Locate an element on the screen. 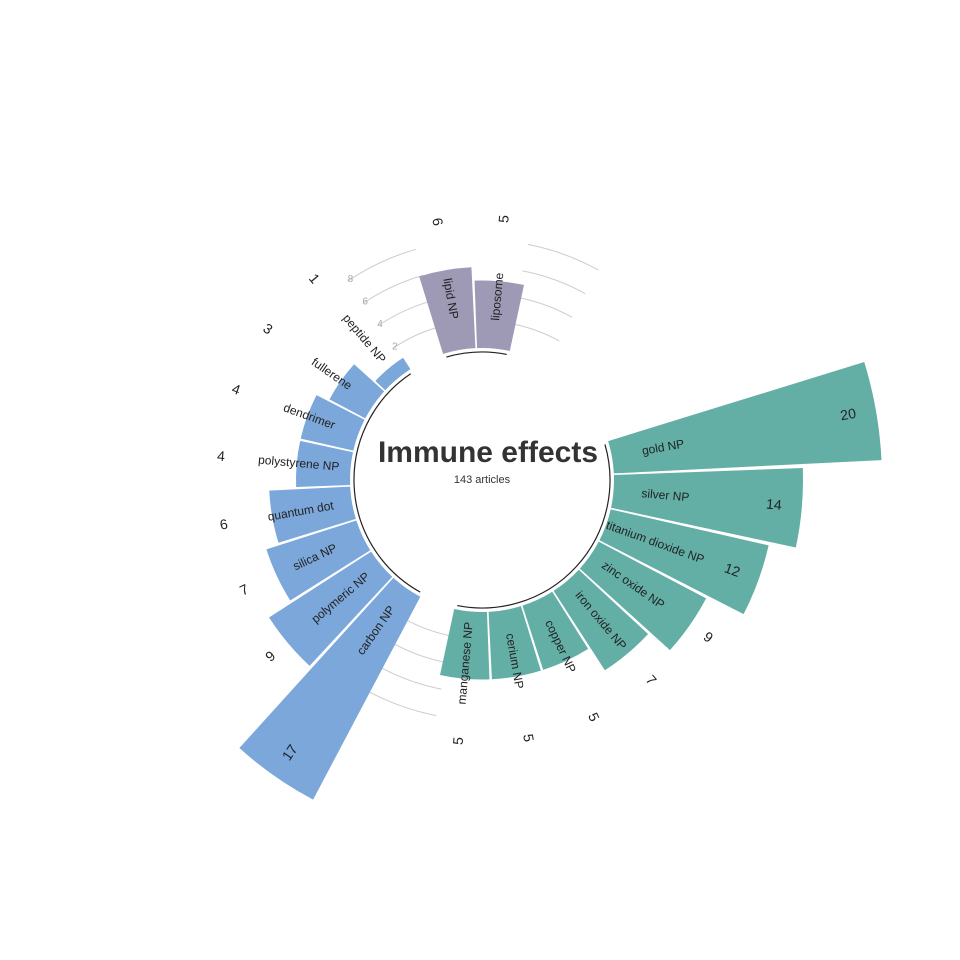 The width and height of the screenshot is (960, 960). value-label: 20 is located at coordinates (848, 414).